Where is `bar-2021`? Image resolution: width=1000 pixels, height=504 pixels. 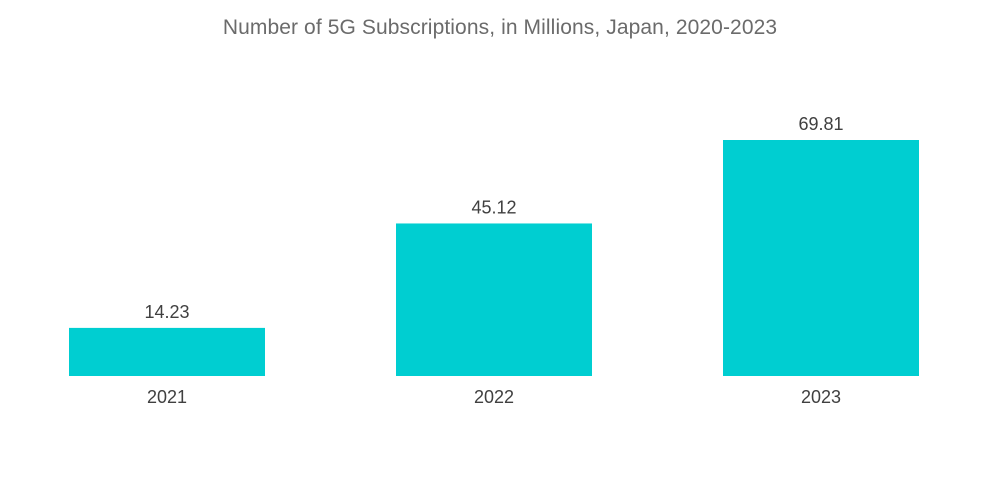
bar-2021 is located at coordinates (167, 351).